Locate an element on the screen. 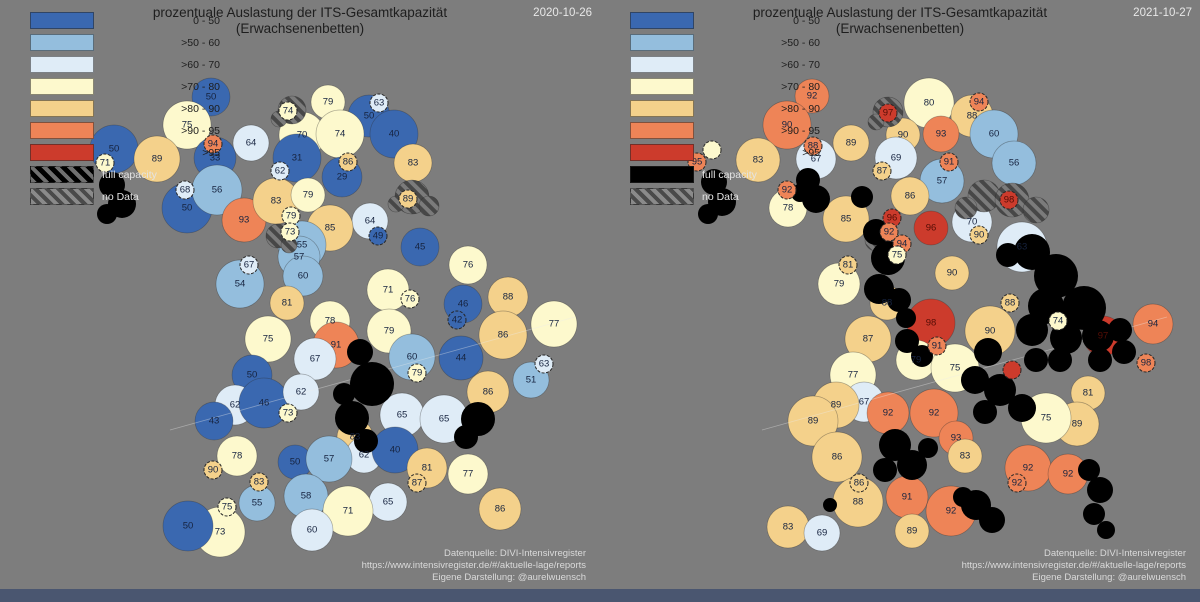  district-value: 55 is located at coordinates (257, 503).